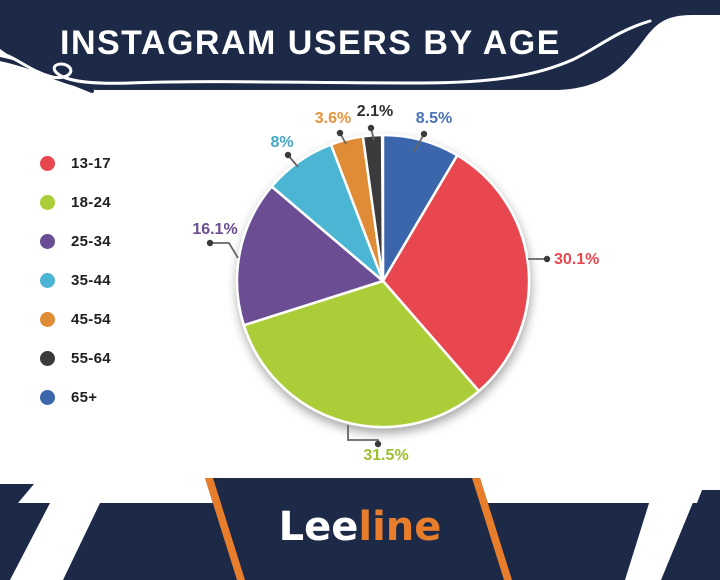  I want to click on header-swoosh-white, so click(326, 52).